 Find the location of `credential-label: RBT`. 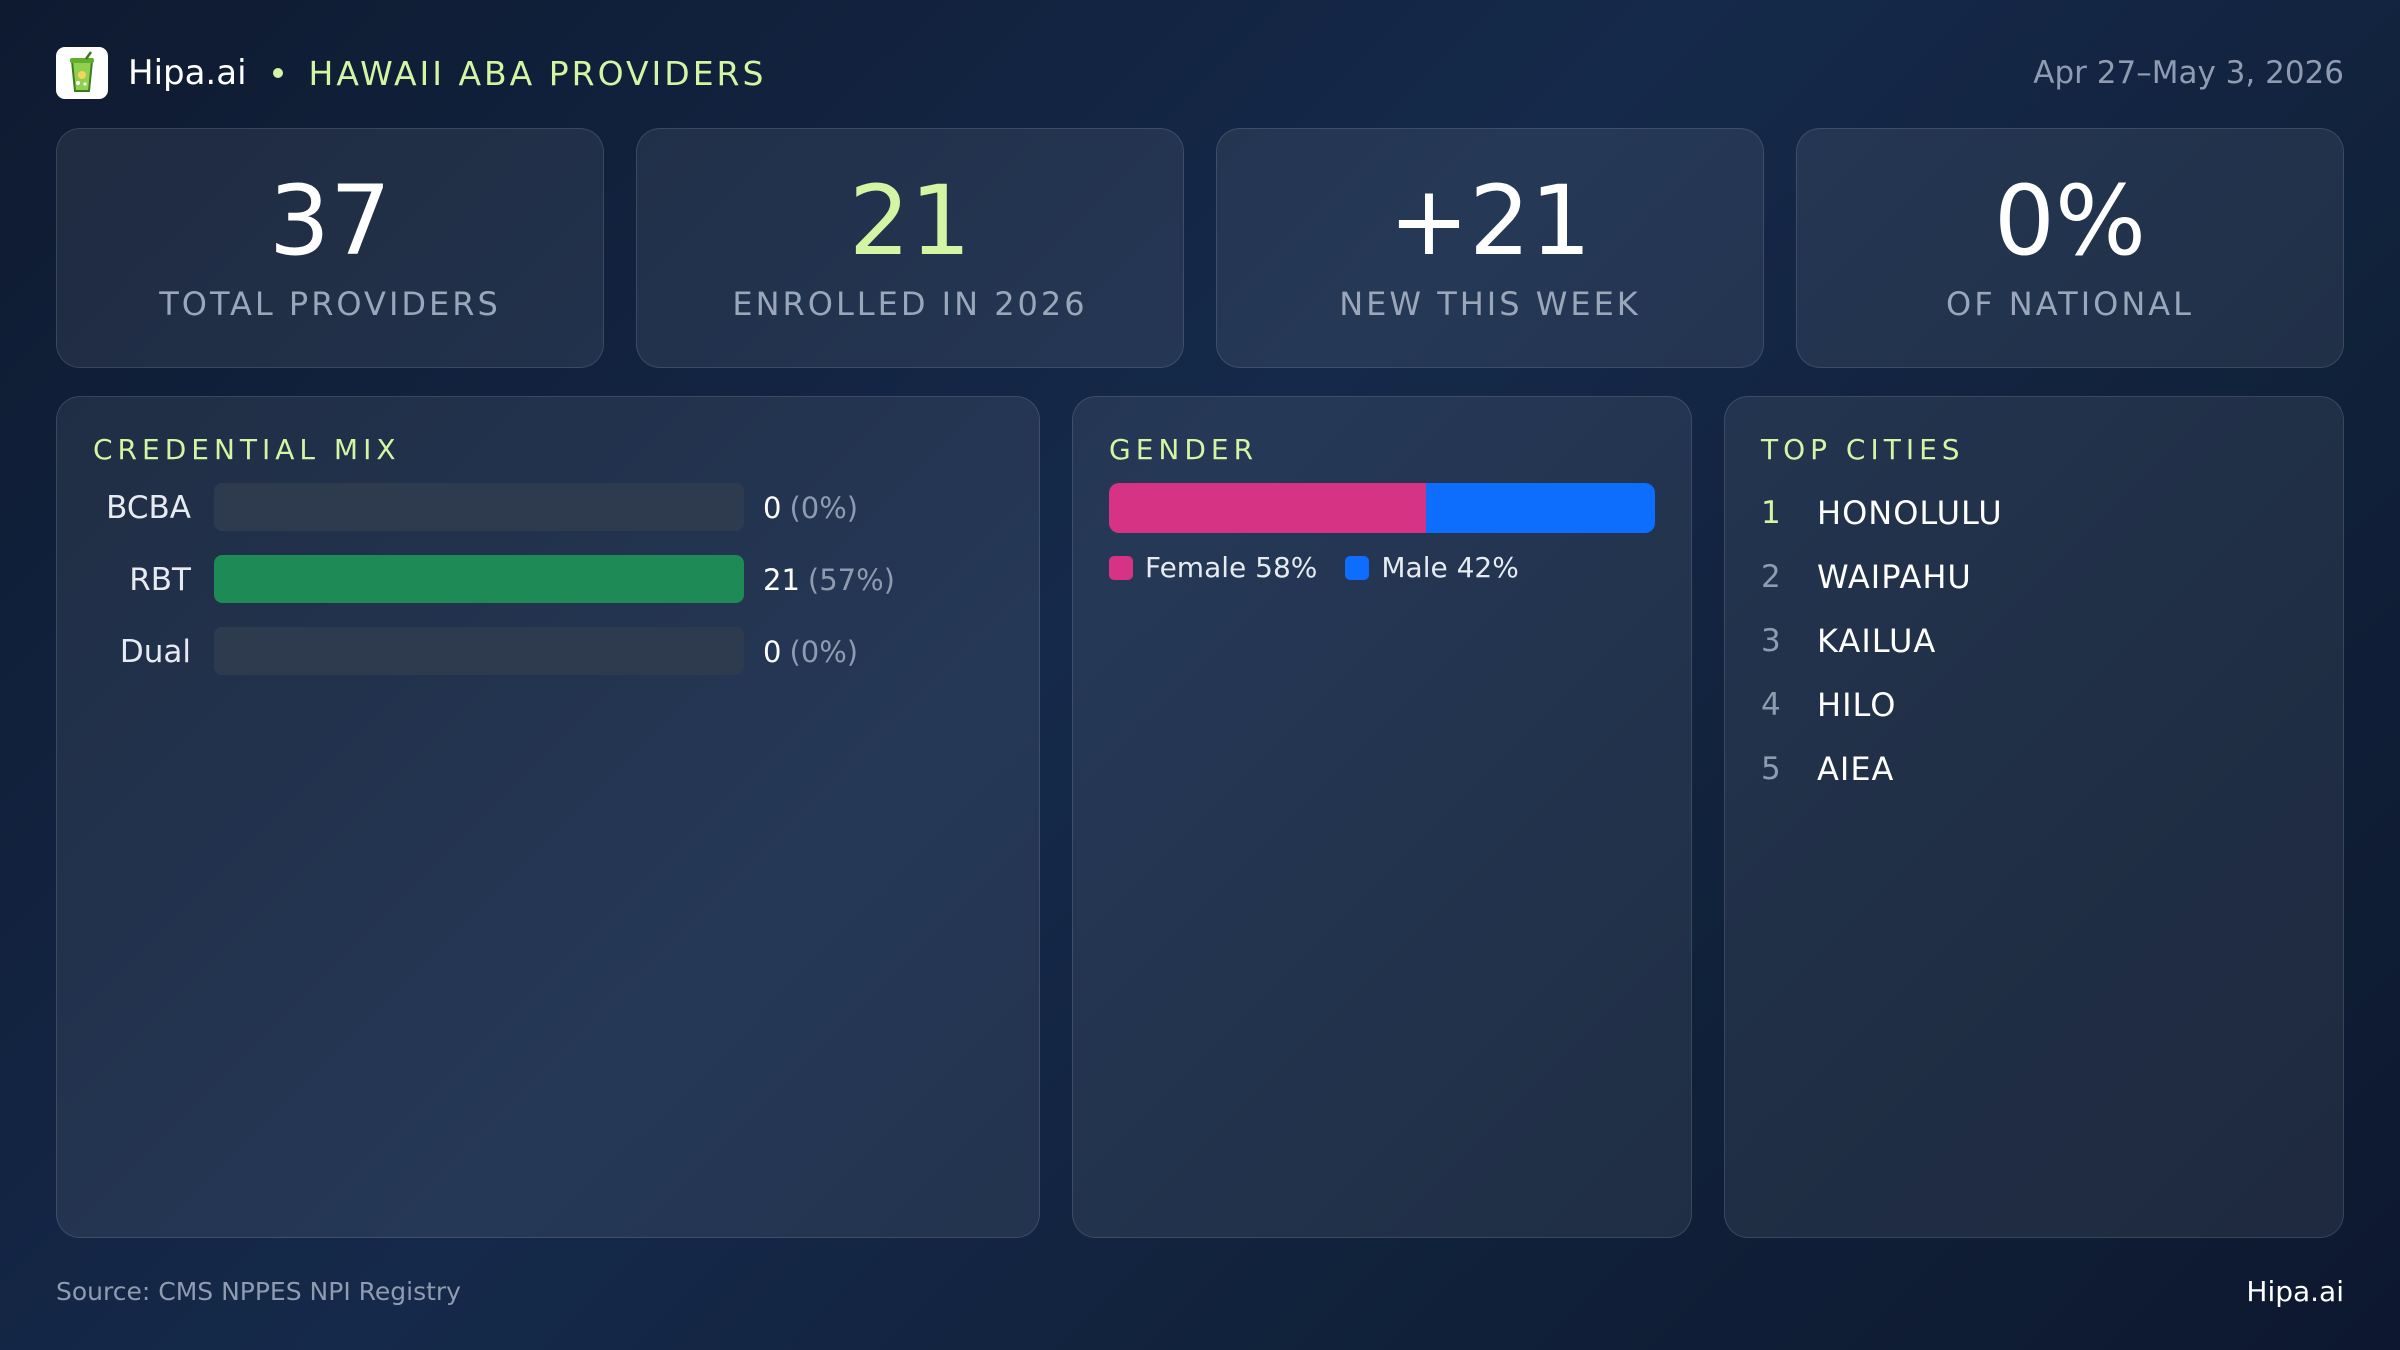

credential-label: RBT is located at coordinates (160, 580).